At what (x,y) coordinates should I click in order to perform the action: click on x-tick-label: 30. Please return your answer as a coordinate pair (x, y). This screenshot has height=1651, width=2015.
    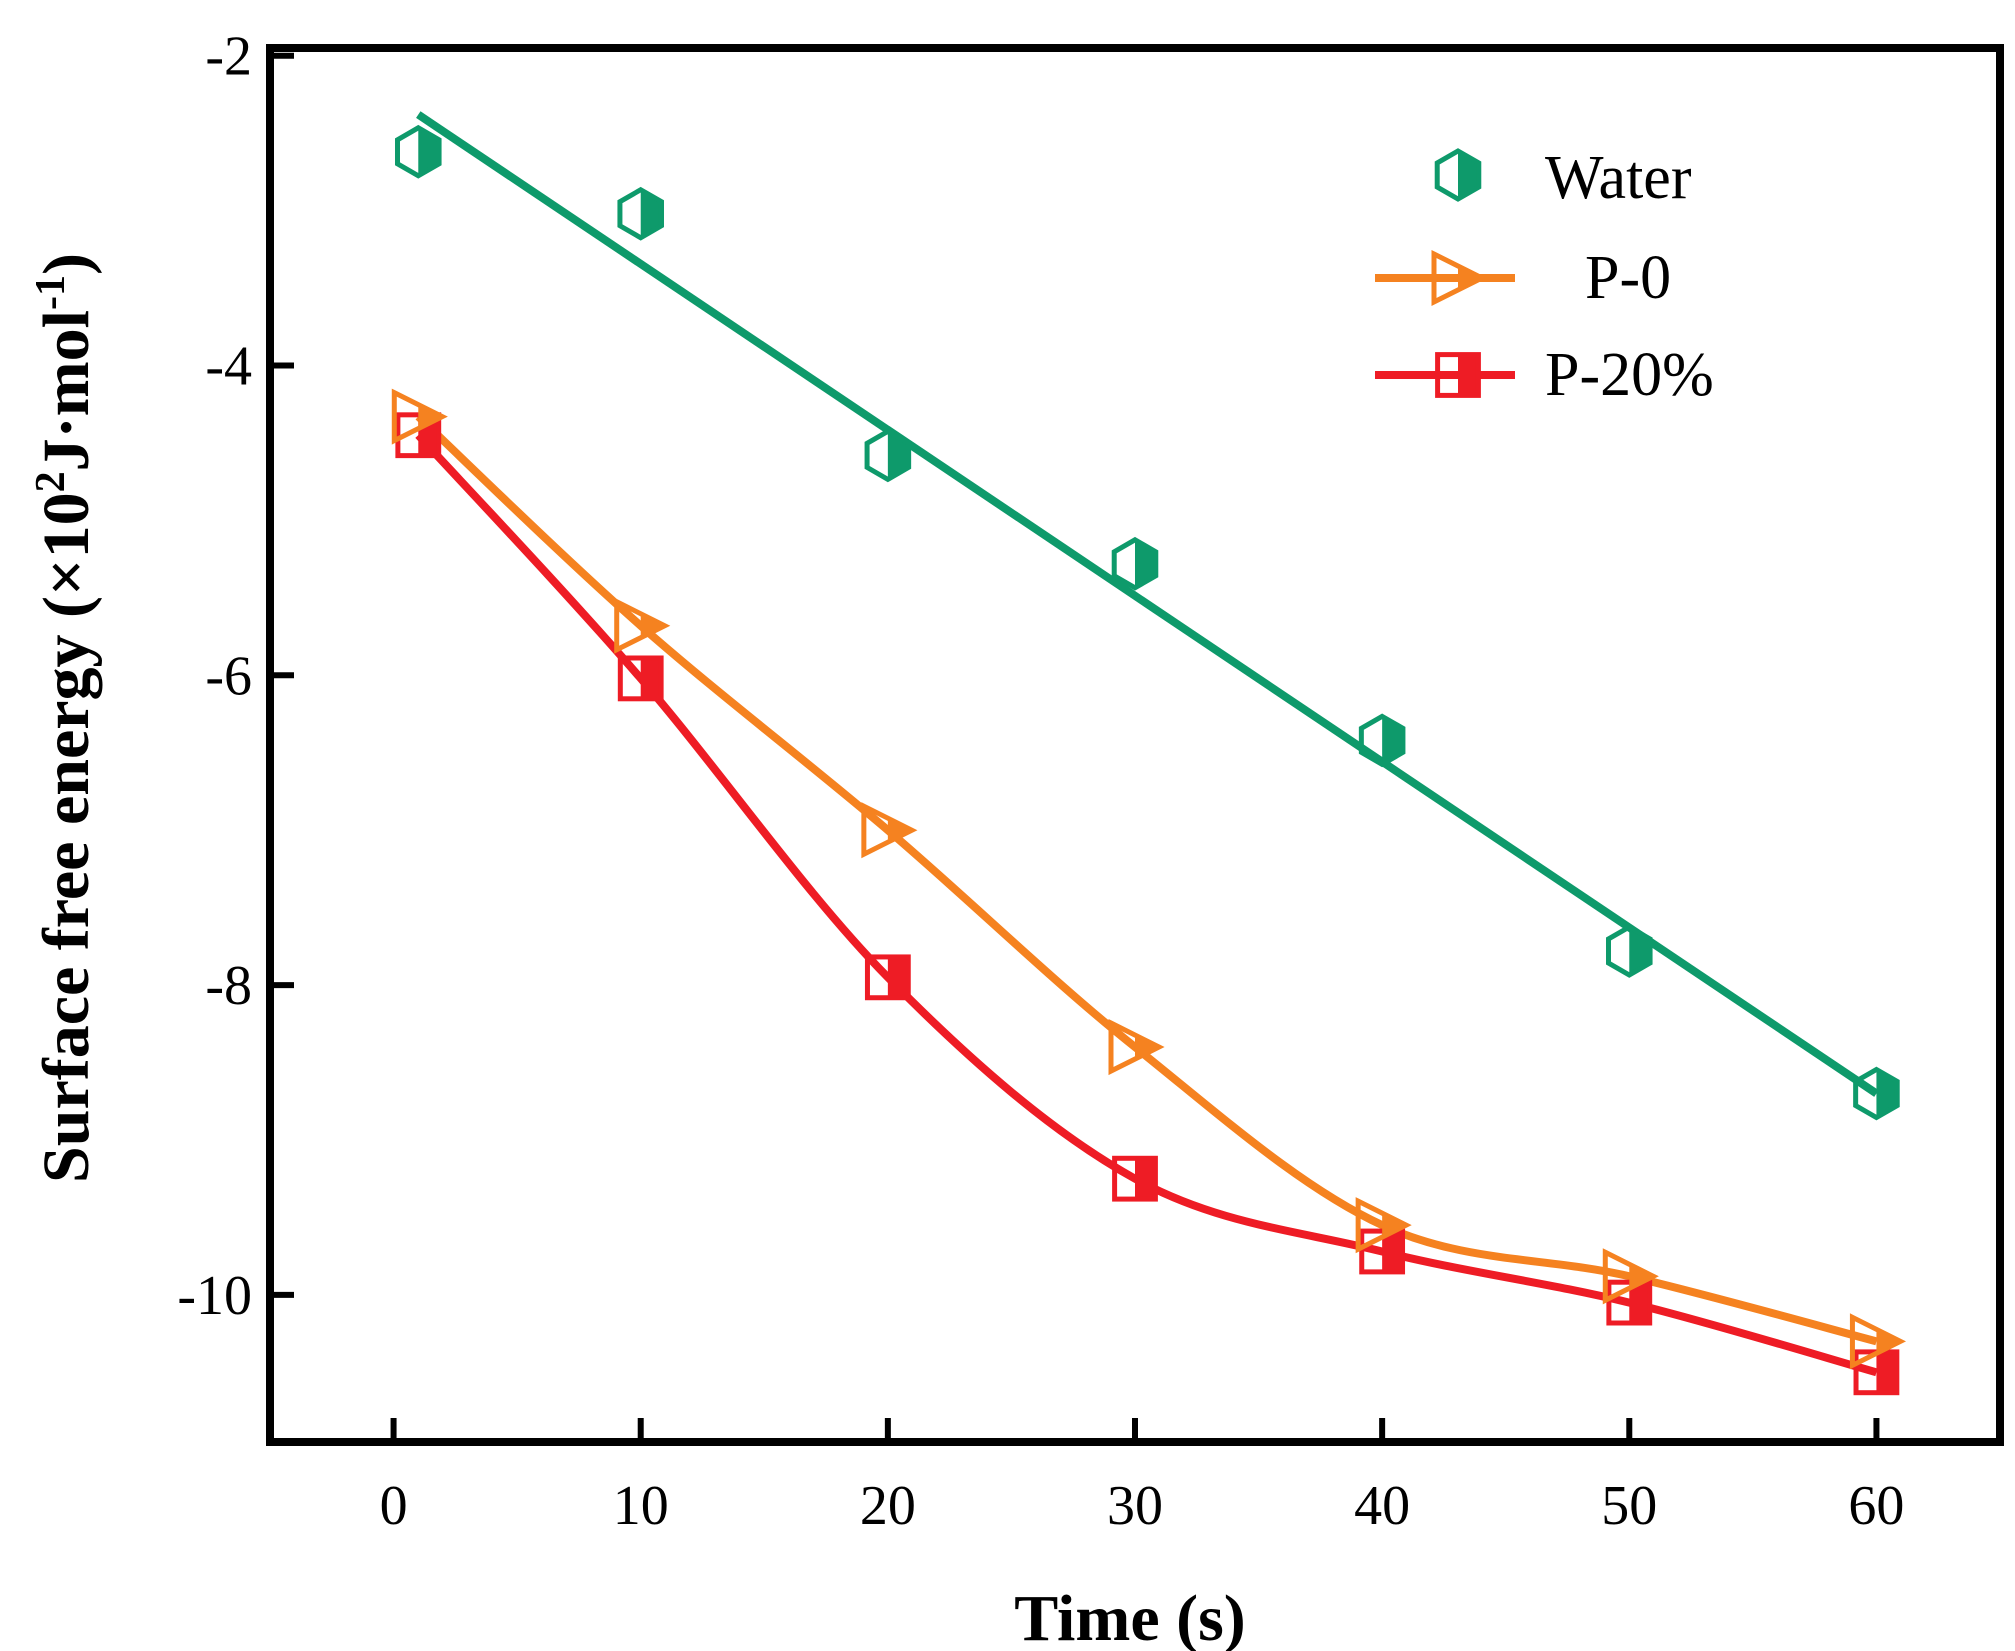
    Looking at the image, I should click on (1135, 1506).